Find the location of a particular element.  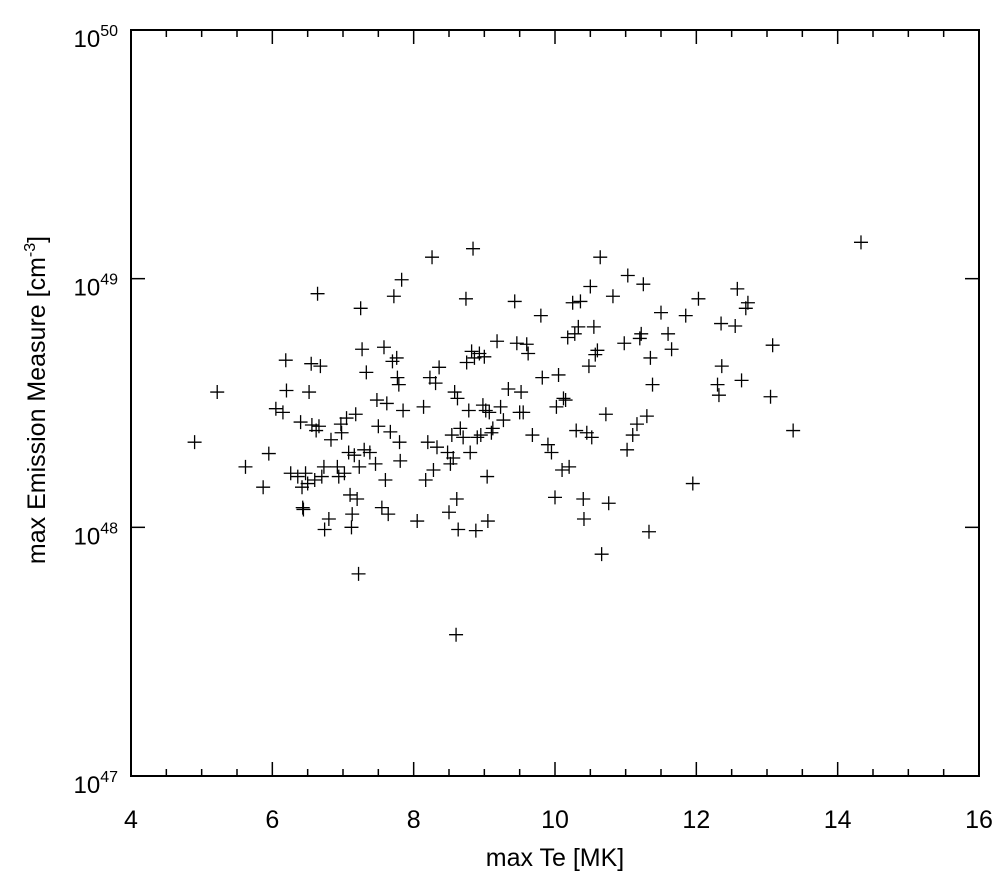

y-tick-label: 1047 is located at coordinates (96, 784).